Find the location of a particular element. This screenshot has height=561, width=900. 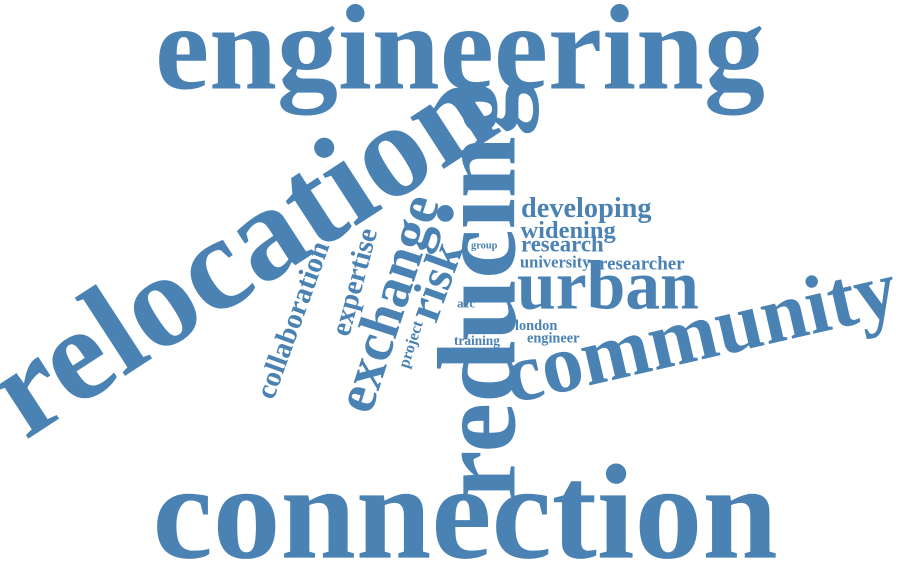

word-urban: urban is located at coordinates (608, 286).